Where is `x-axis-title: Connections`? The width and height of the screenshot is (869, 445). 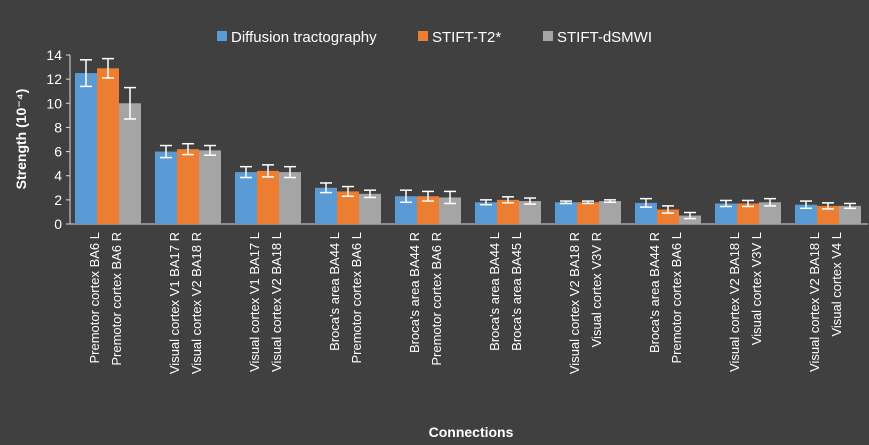 x-axis-title: Connections is located at coordinates (471, 432).